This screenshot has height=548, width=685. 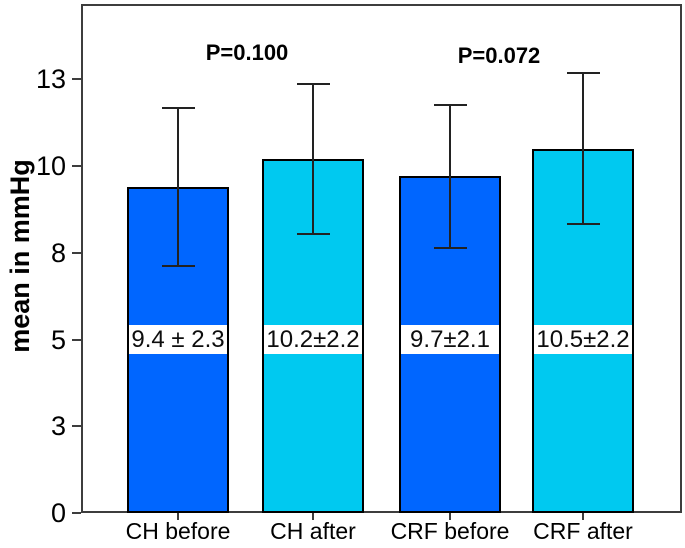 What do you see at coordinates (50, 166) in the screenshot?
I see `y-tick-label: 10` at bounding box center [50, 166].